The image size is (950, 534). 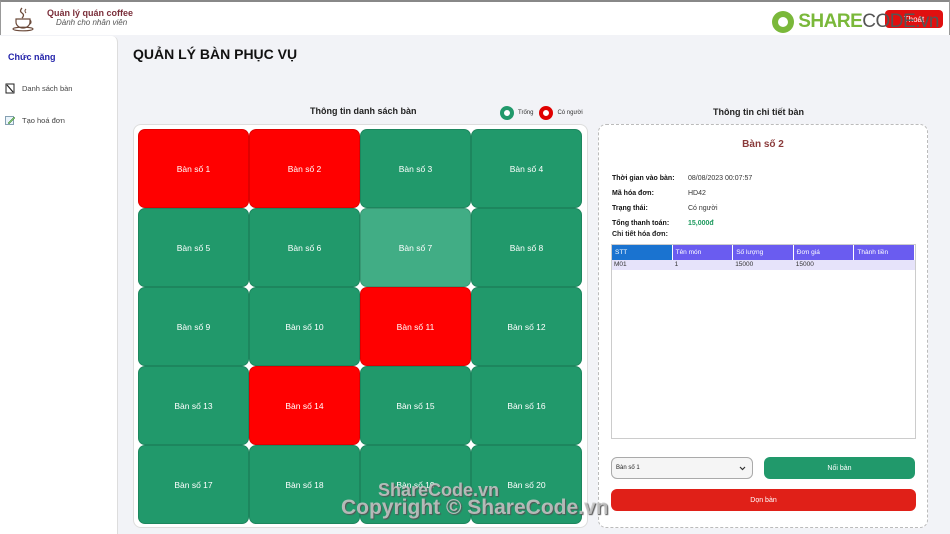 I want to click on table-cell, so click(x=884, y=265).